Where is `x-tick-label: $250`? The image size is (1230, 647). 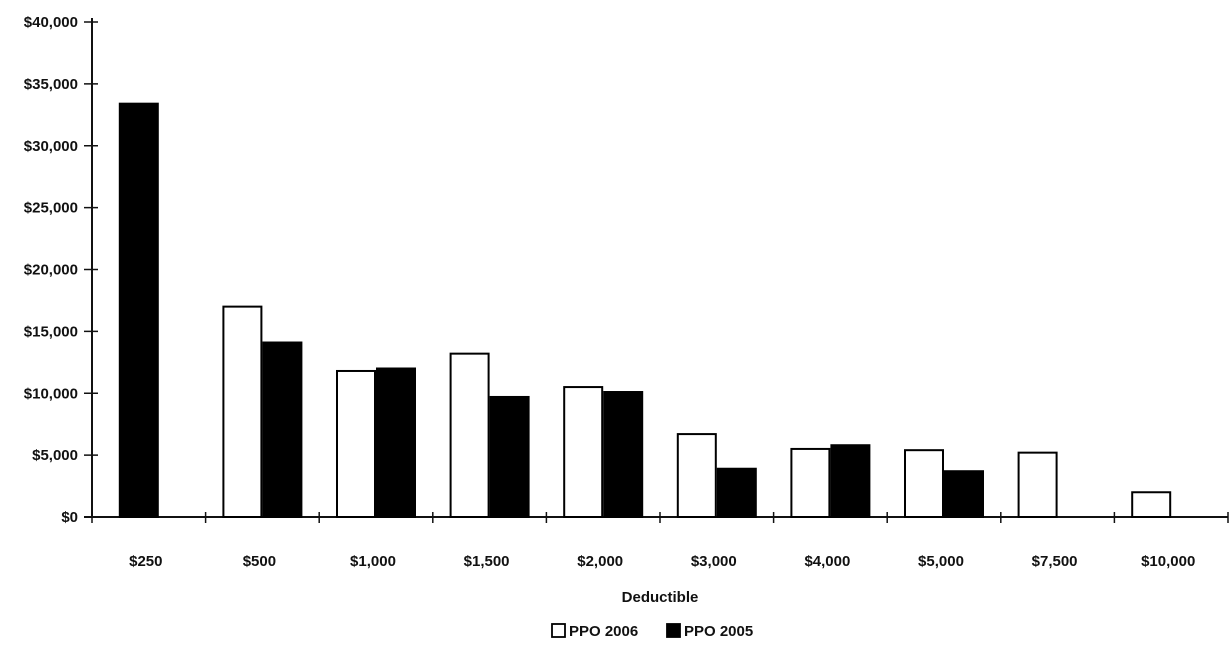 x-tick-label: $250 is located at coordinates (145, 561).